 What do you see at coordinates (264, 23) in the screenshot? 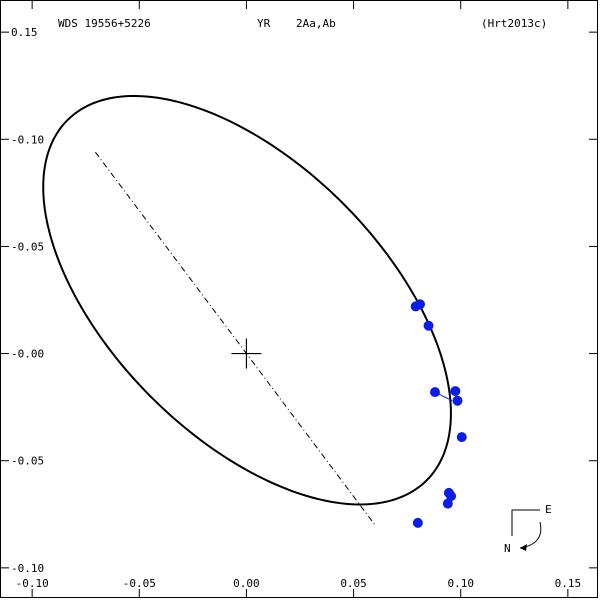
I see `header-author: YR` at bounding box center [264, 23].